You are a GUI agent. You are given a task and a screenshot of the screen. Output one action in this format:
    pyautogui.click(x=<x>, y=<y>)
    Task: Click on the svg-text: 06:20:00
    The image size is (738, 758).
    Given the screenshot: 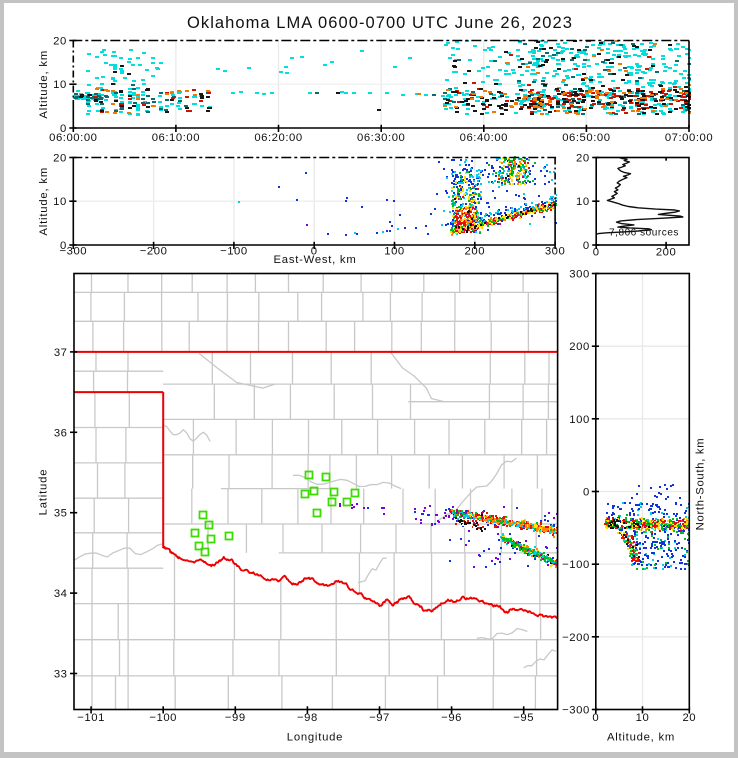 What is the action you would take?
    pyautogui.click(x=278, y=138)
    